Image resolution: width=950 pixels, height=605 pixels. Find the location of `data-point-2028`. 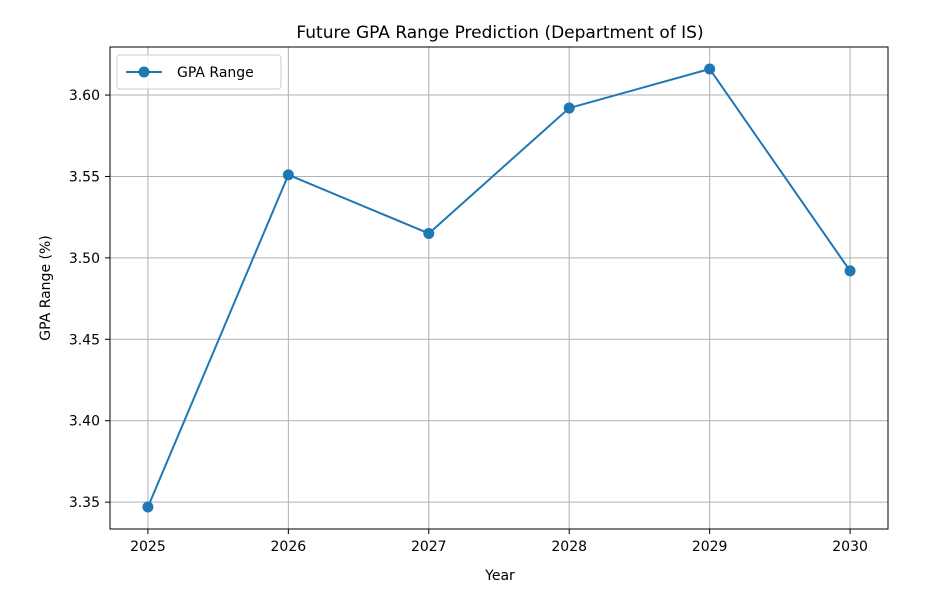

data-point-2028 is located at coordinates (569, 108).